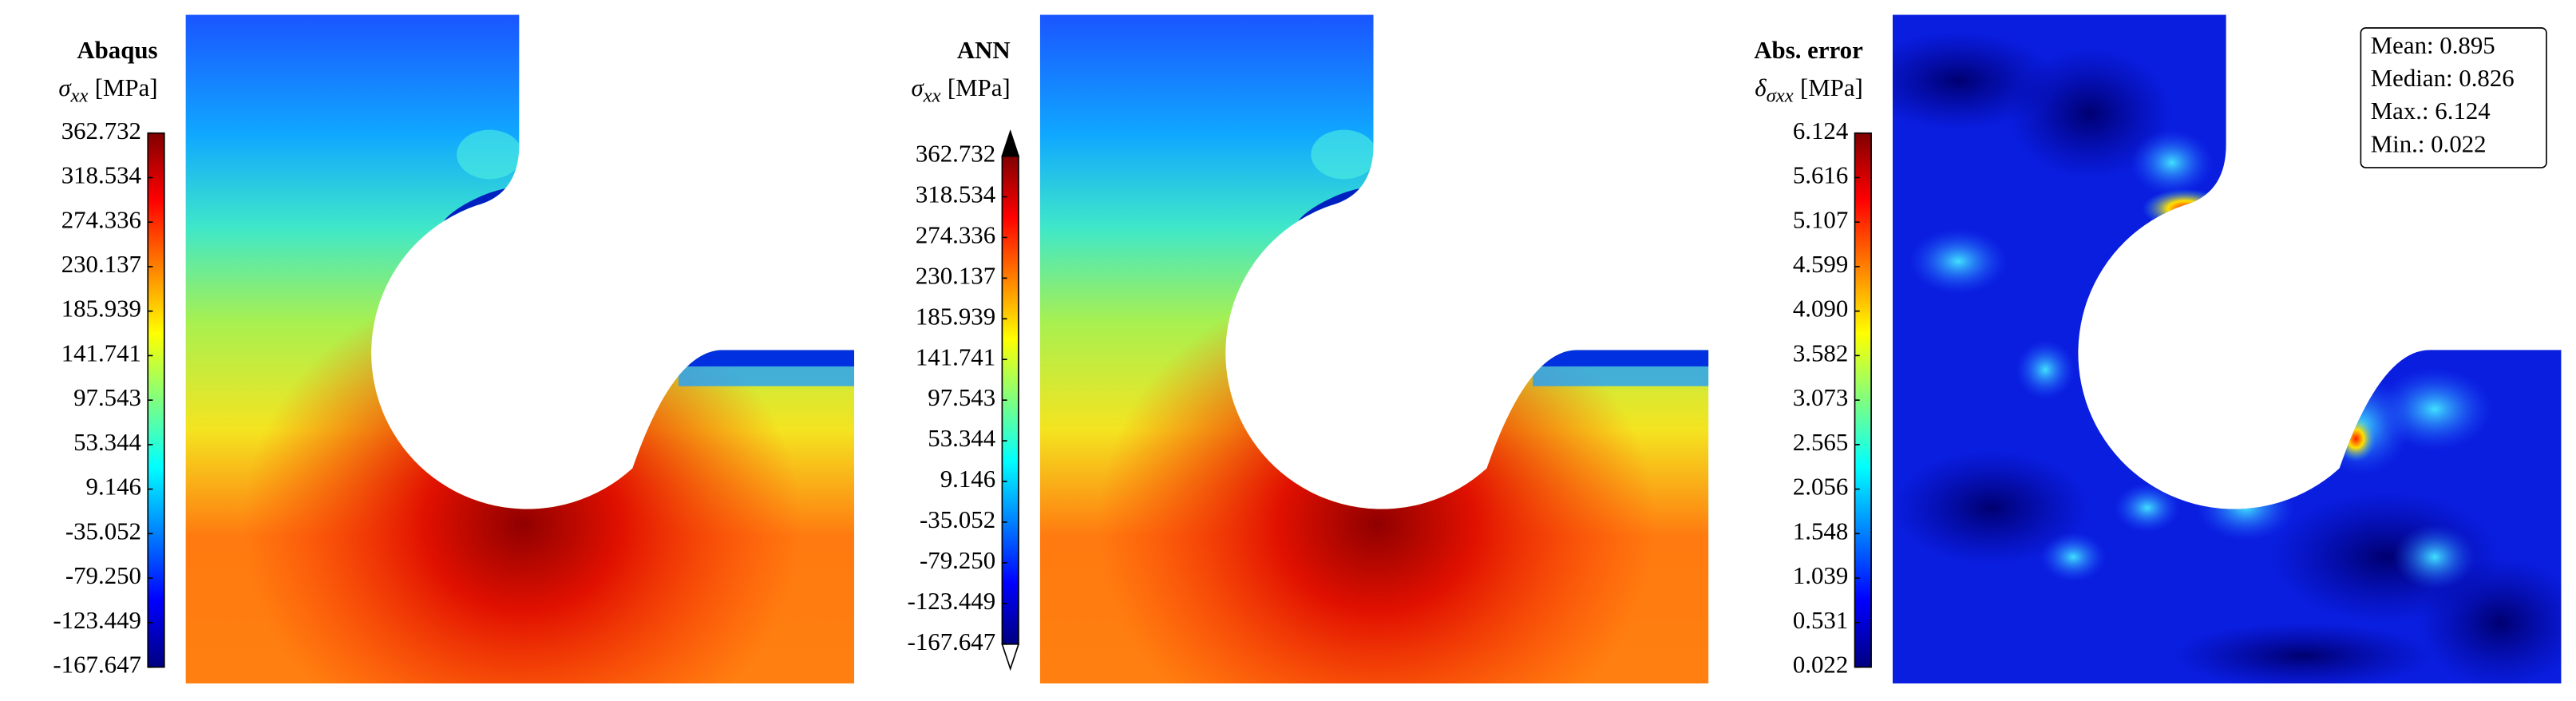 The image size is (2576, 701). What do you see at coordinates (1821, 531) in the screenshot?
I see `colorbar-tick-label: 1.548` at bounding box center [1821, 531].